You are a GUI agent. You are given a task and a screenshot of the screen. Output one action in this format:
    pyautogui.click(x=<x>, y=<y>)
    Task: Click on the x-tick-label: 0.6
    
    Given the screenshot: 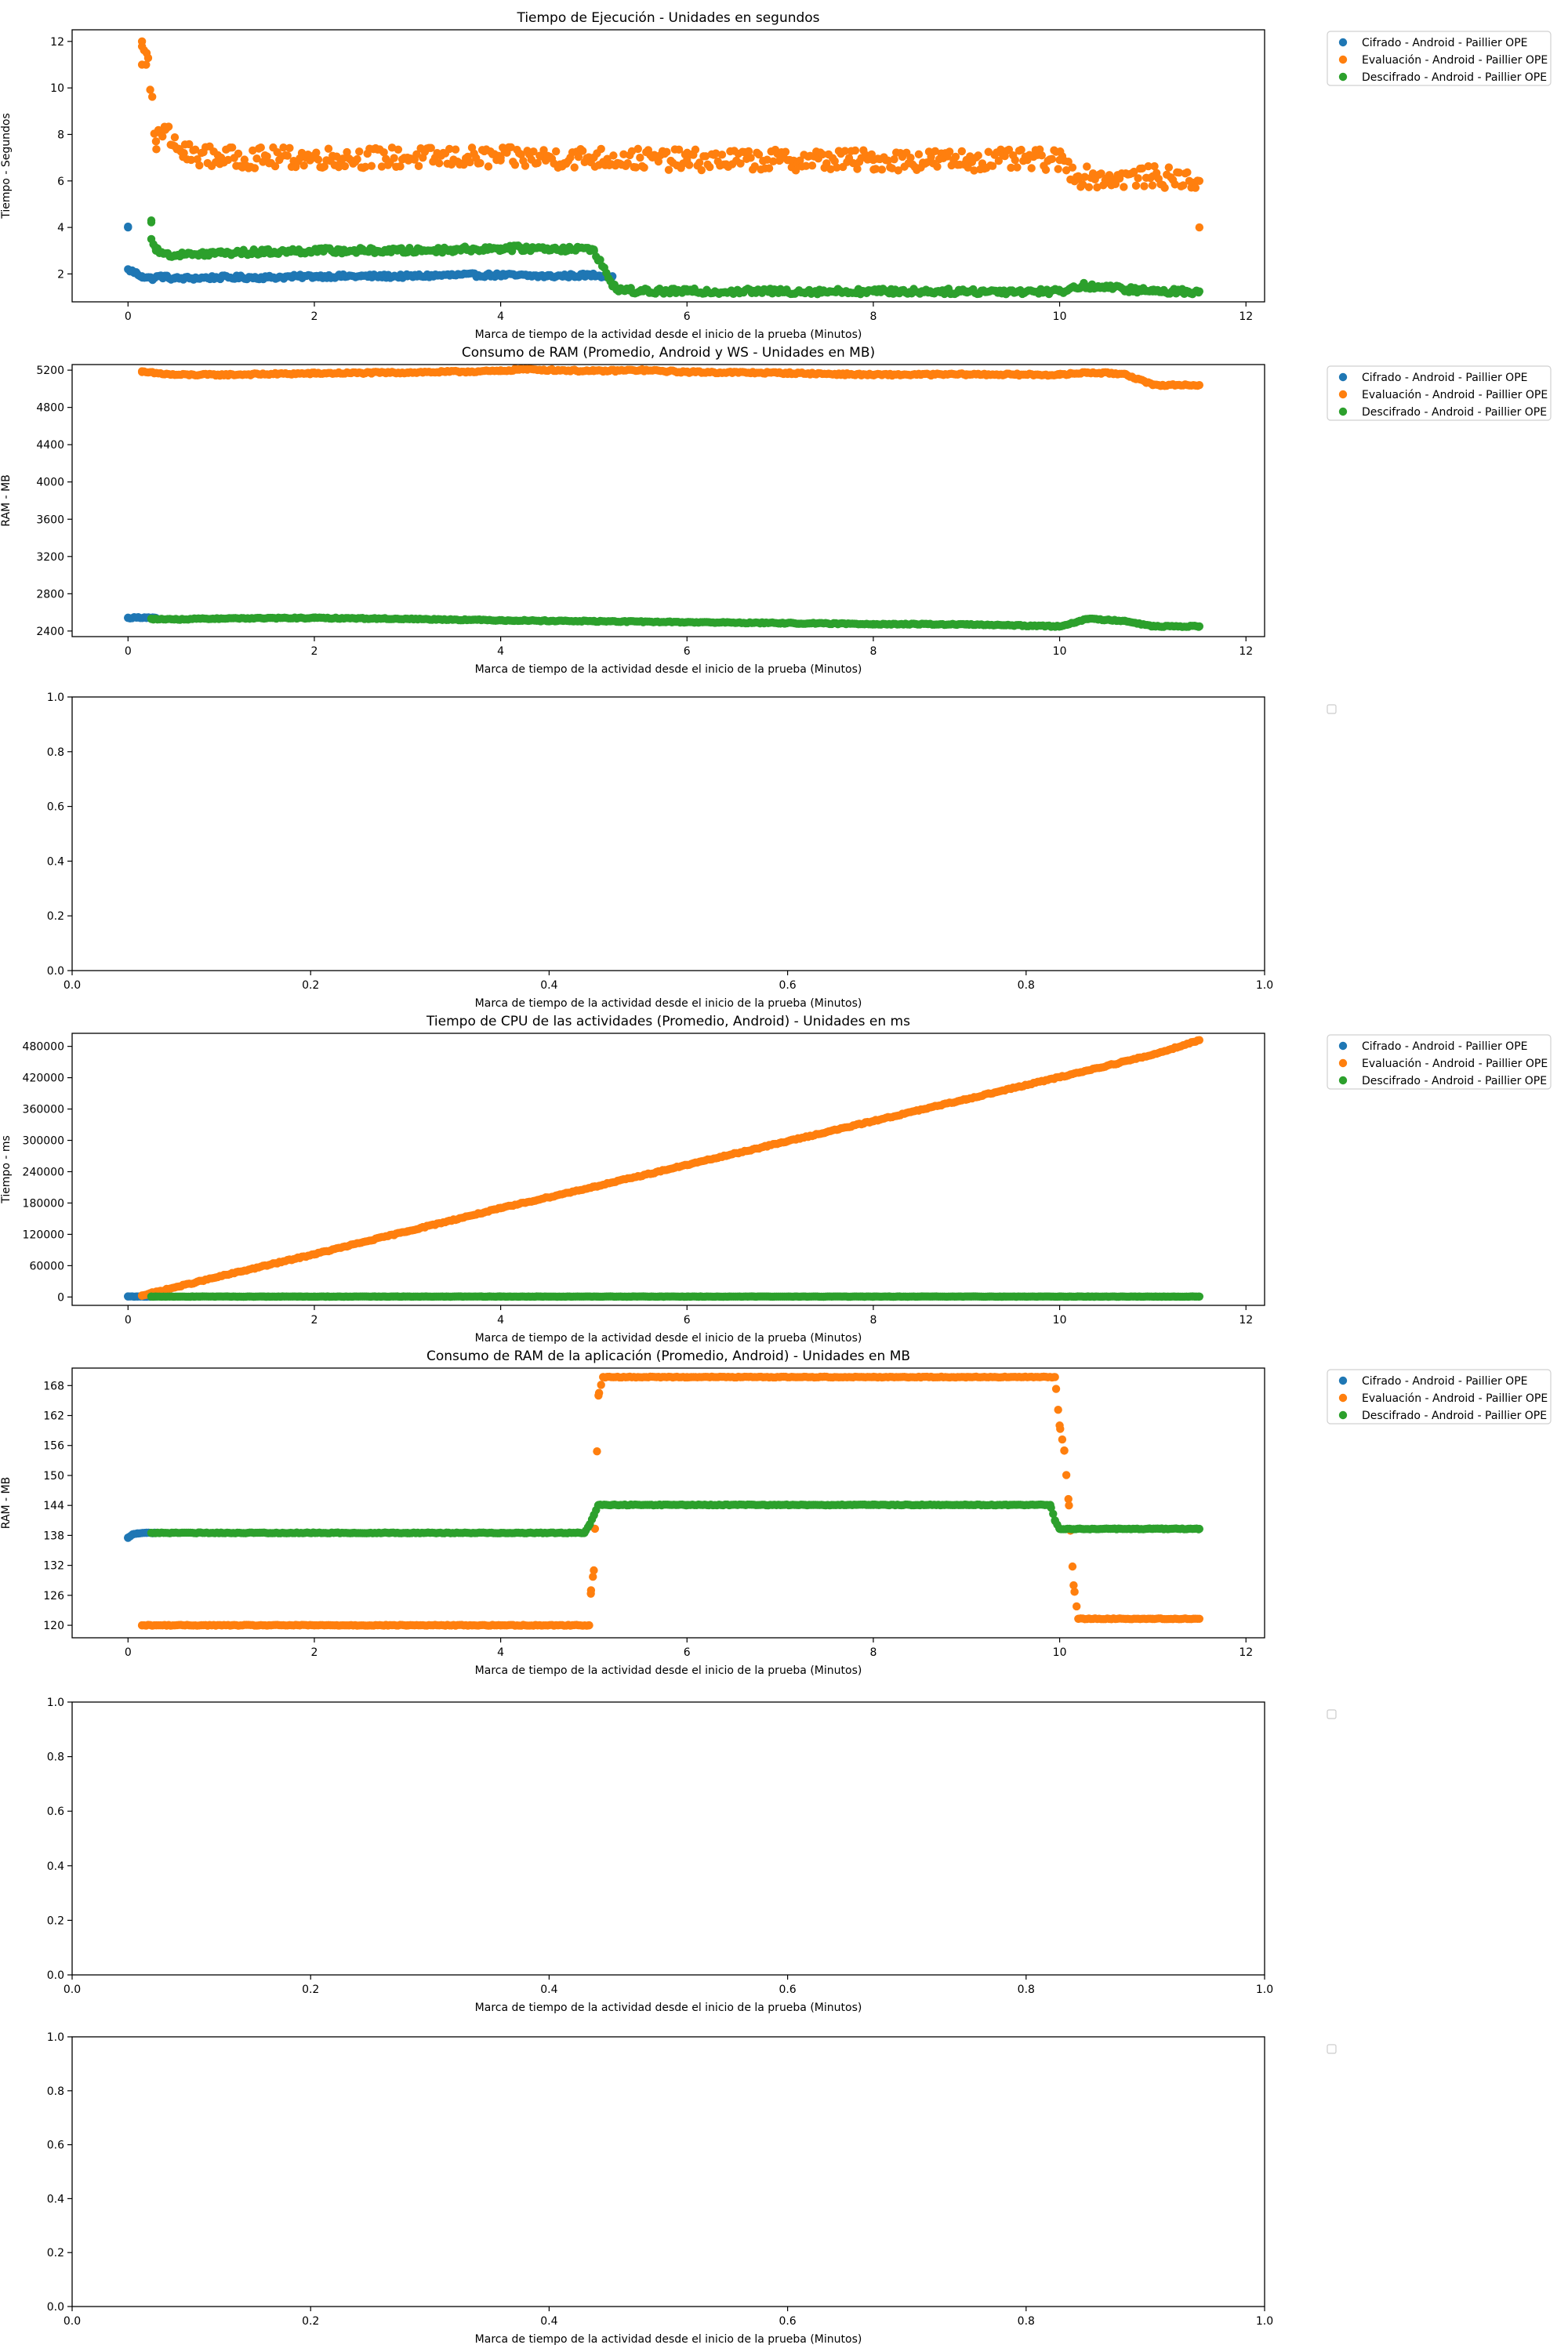 What is the action you would take?
    pyautogui.click(x=787, y=2321)
    